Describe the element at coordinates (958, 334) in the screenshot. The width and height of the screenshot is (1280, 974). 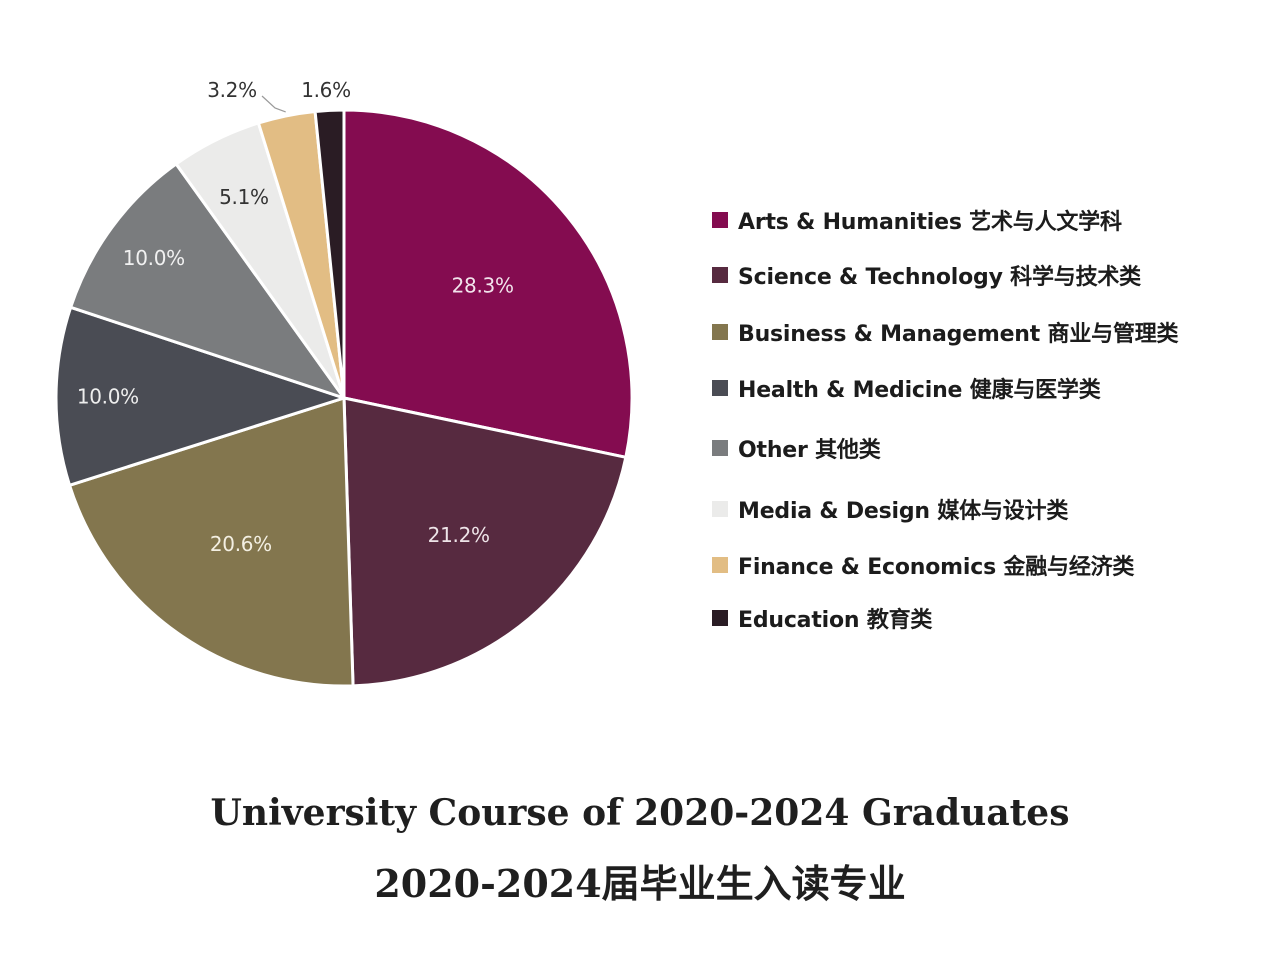
I see `legend-label: Business & Management 商业与管理类` at that location.